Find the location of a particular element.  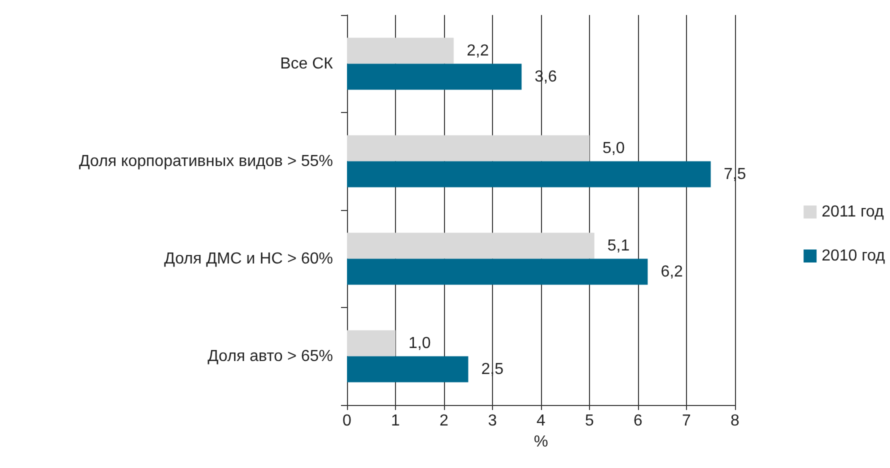

x-tick-label: 5 is located at coordinates (589, 421).